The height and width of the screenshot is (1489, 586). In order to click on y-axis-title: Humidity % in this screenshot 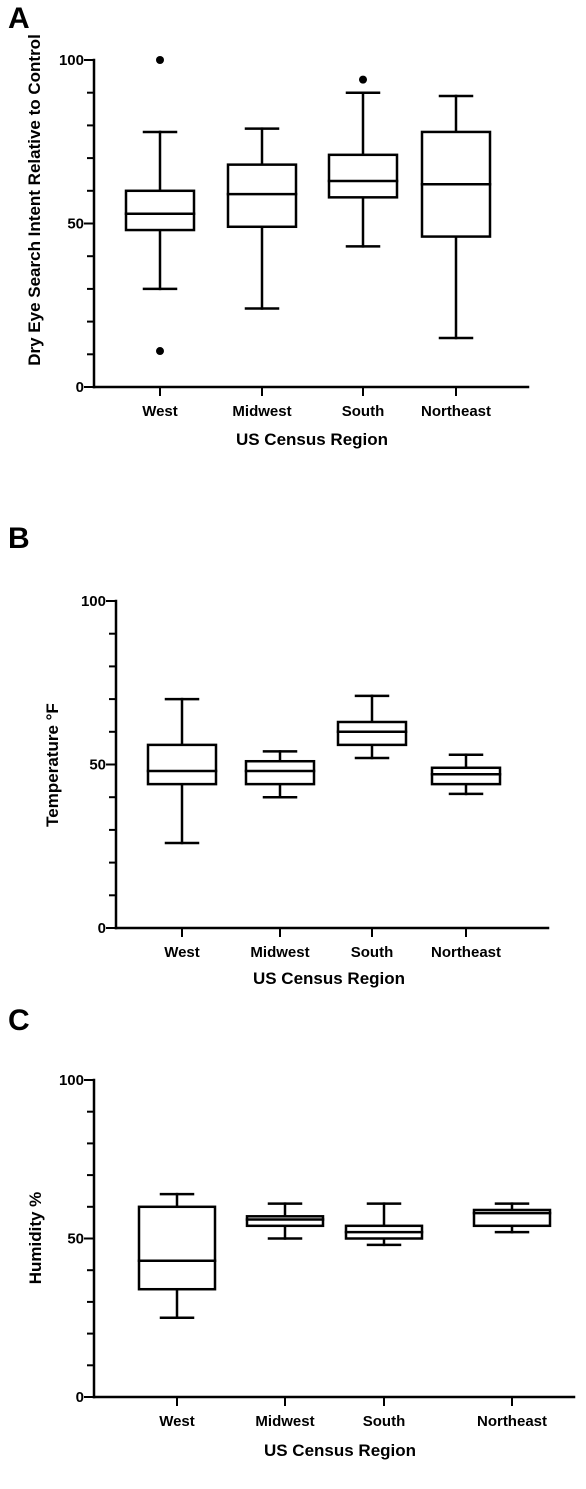, I will do `click(35, 1238)`.